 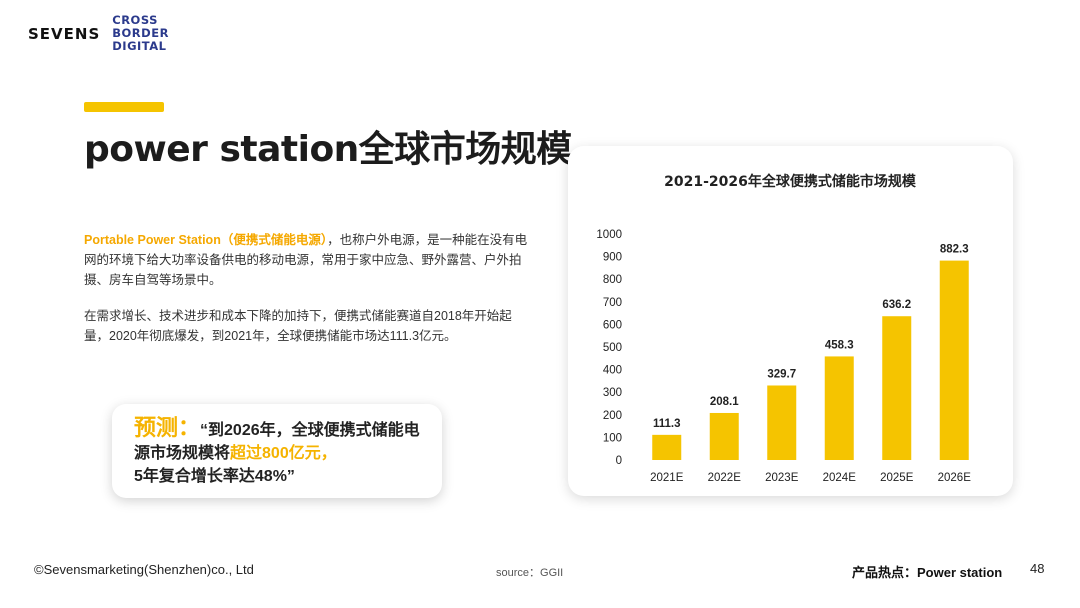 What do you see at coordinates (139, 46) in the screenshot?
I see `logo-partner-line3: DIGITAL` at bounding box center [139, 46].